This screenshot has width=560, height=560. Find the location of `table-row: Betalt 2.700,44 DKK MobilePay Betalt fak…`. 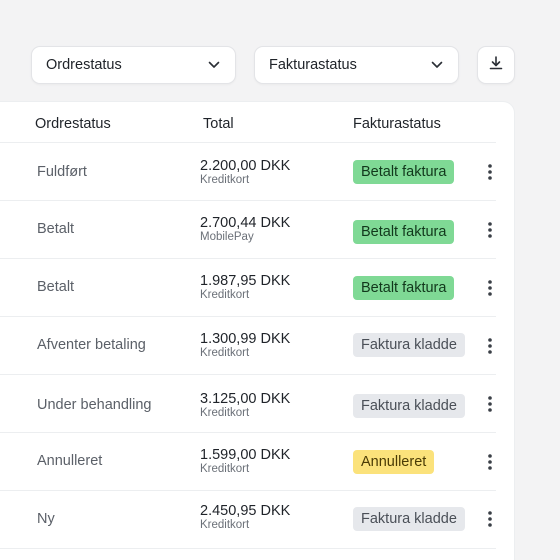

table-row: Betalt 2.700,44 DKK MobilePay Betalt fak… is located at coordinates (248, 230).